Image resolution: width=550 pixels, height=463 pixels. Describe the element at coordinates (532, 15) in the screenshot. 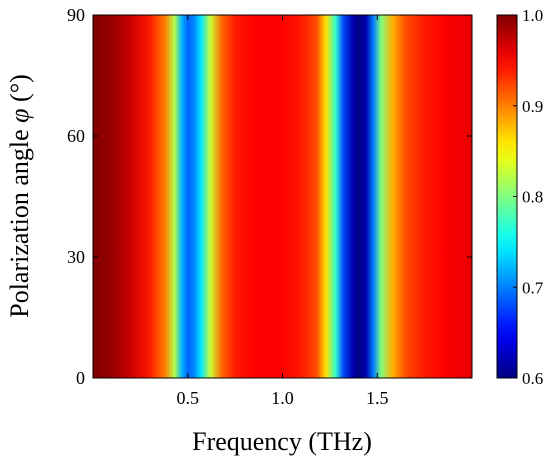

I see `colorbar-tick-label: 1.0` at that location.